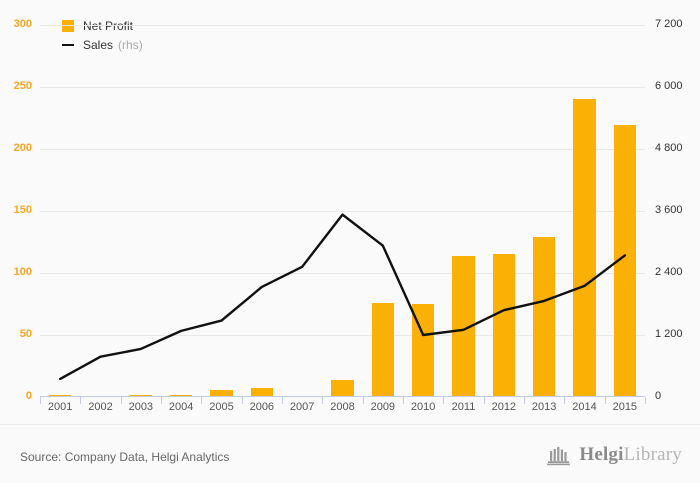 The width and height of the screenshot is (700, 483). What do you see at coordinates (28, 396) in the screenshot?
I see `left-axis-tick-0: 0` at bounding box center [28, 396].